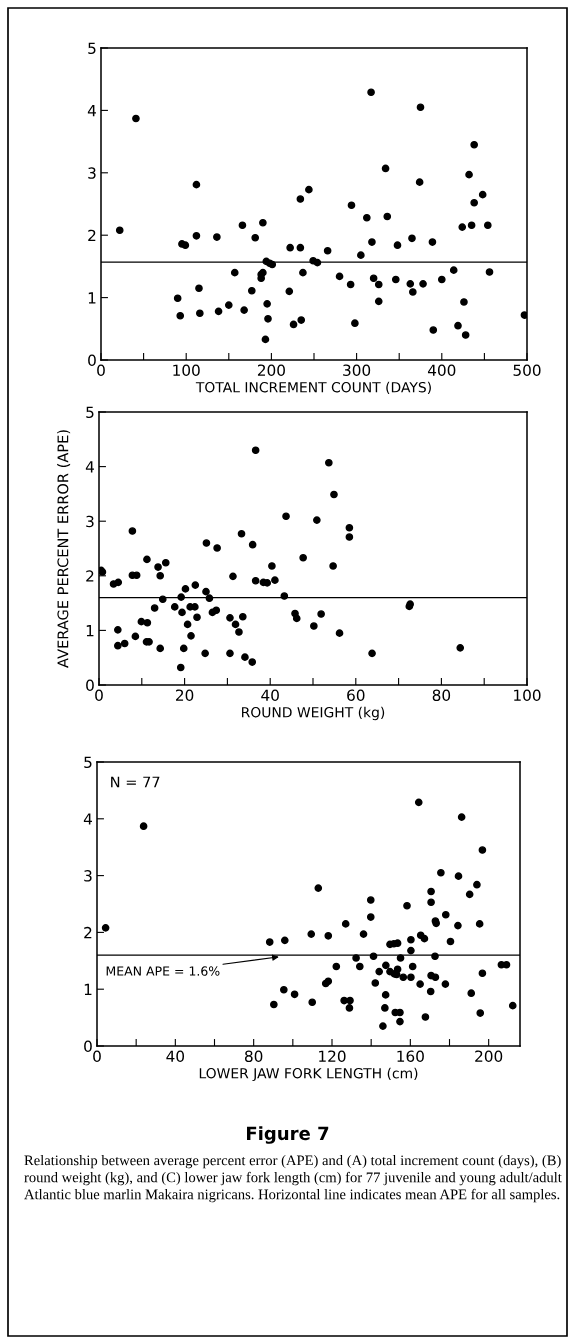 The width and height of the screenshot is (575, 1344). I want to click on x-tick-label: 20, so click(185, 695).